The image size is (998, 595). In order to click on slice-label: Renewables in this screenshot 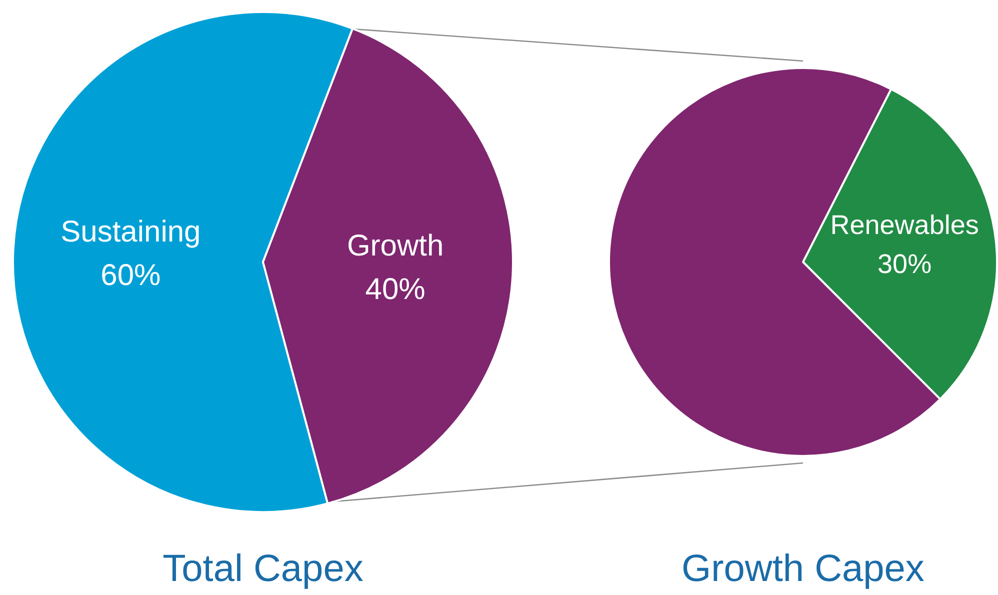, I will do `click(904, 225)`.